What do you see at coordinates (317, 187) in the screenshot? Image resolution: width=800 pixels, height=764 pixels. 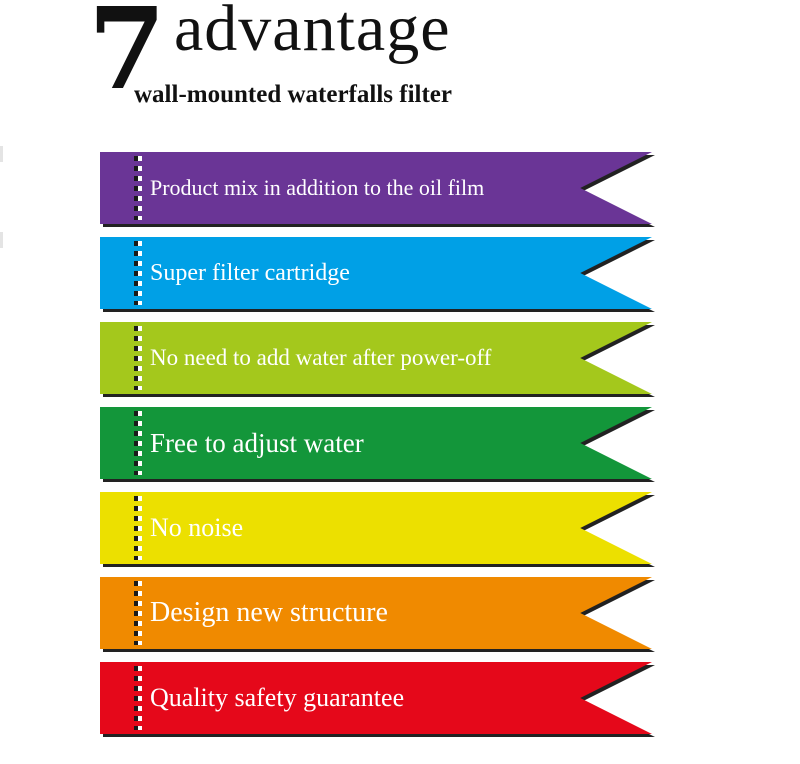 I see `advantage-label: Product mix in addition to the oil film` at bounding box center [317, 187].